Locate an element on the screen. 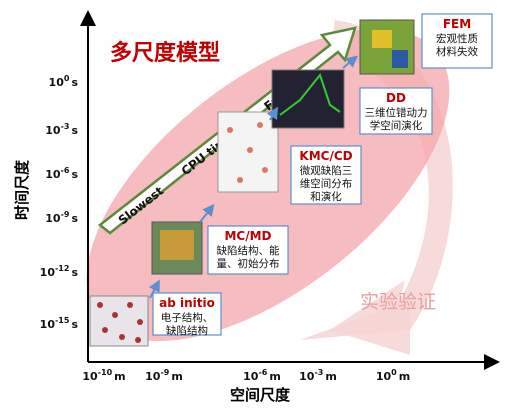  method-desc: 缺陷结构、能 is located at coordinates (248, 250).